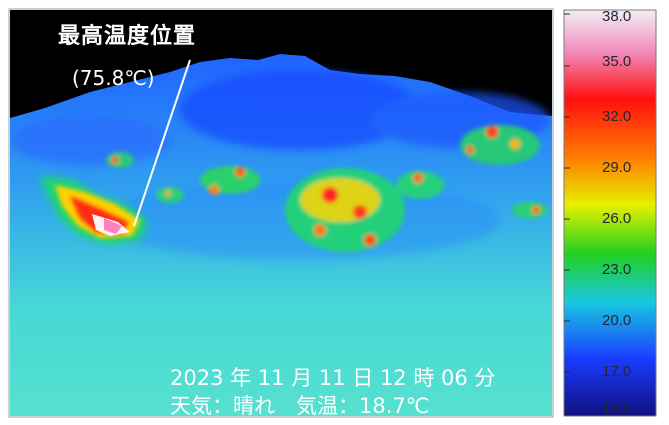  Describe the element at coordinates (617, 218) in the screenshot. I see `scale-label-26: 26.0` at that location.